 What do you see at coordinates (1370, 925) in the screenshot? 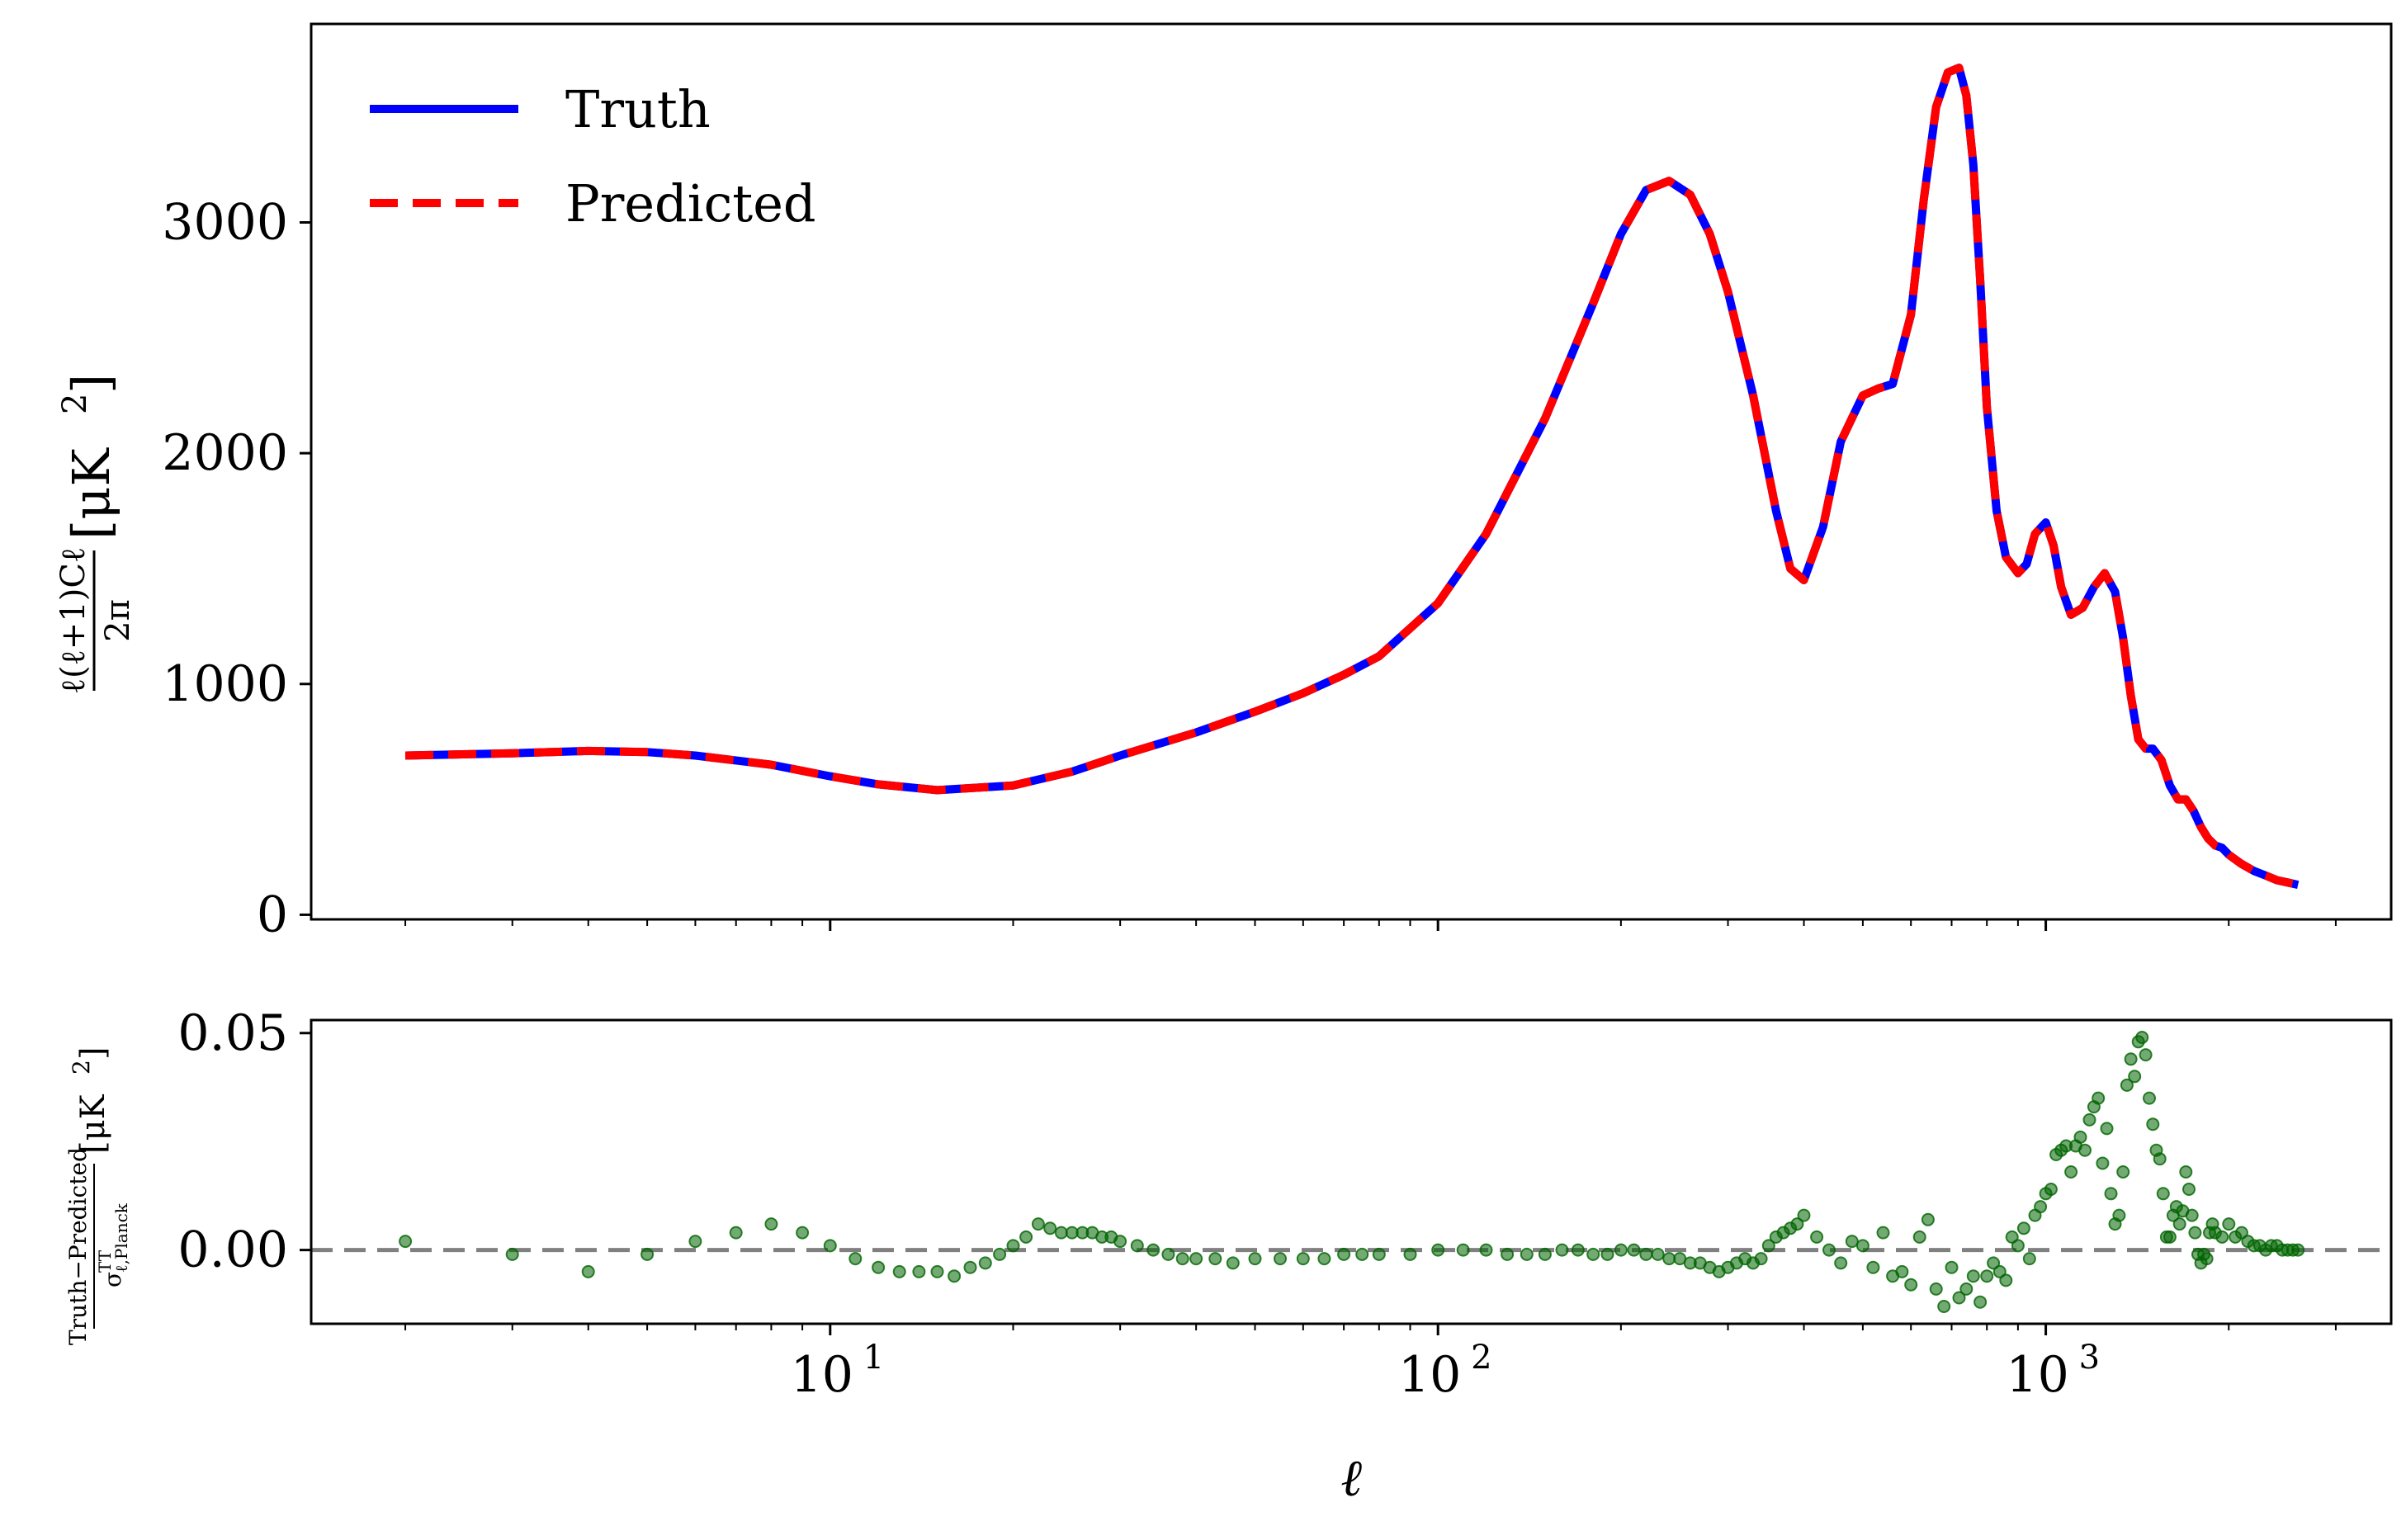
I see `top-x-ticks` at bounding box center [1370, 925].